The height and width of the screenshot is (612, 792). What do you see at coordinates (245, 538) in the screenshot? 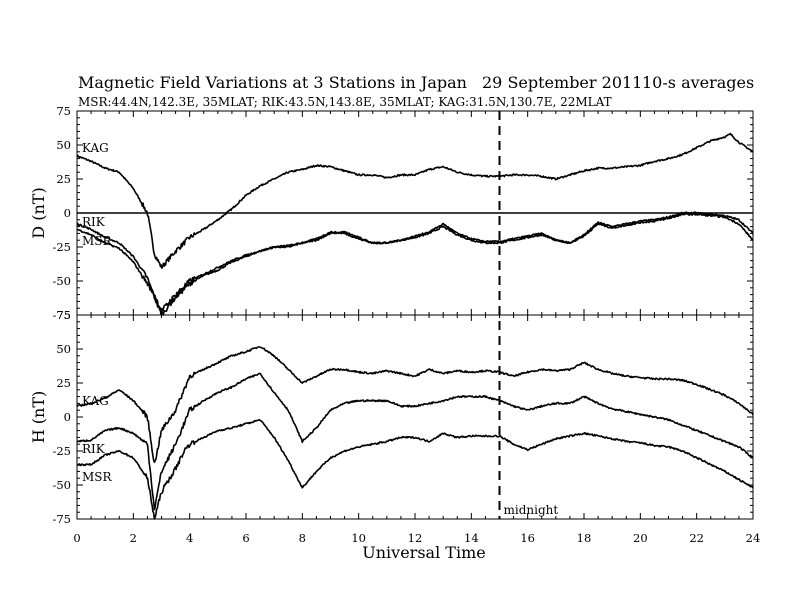
I see `x-tick-label: 6` at bounding box center [245, 538].